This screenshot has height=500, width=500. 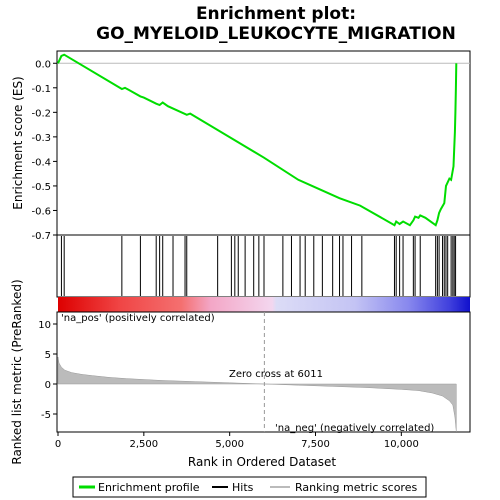 I want to click on metric-ytick-label: 0, so click(x=48, y=385).